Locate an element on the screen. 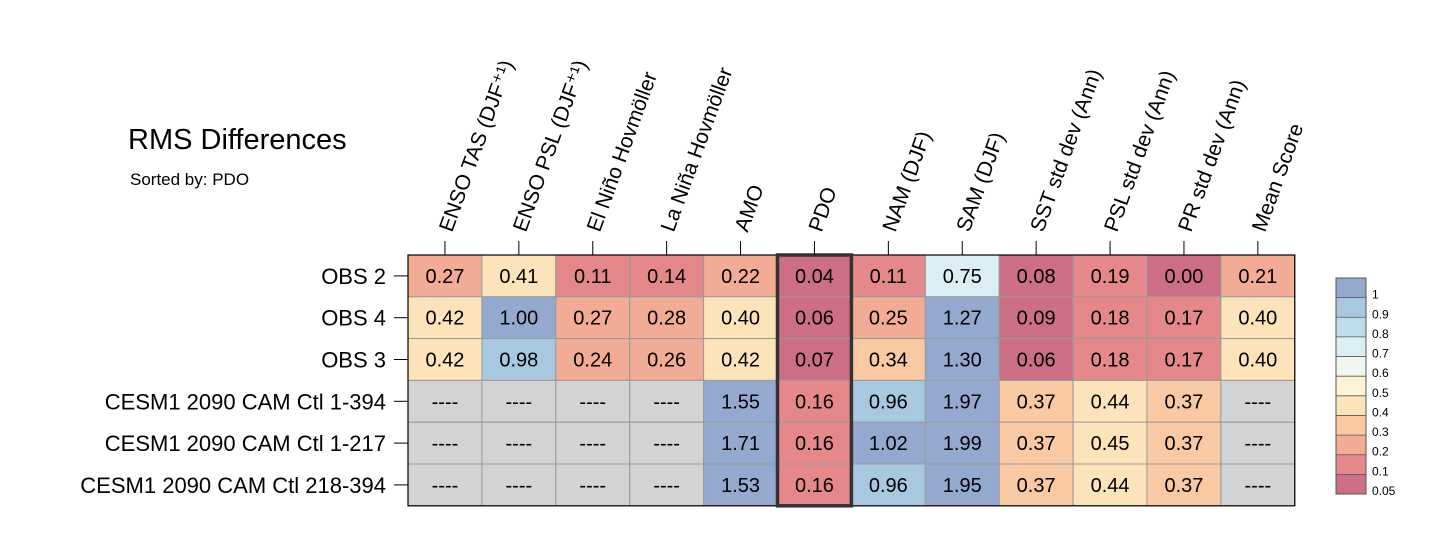 This screenshot has width=1439, height=539. cell-value-label: 1.00 is located at coordinates (518, 319).